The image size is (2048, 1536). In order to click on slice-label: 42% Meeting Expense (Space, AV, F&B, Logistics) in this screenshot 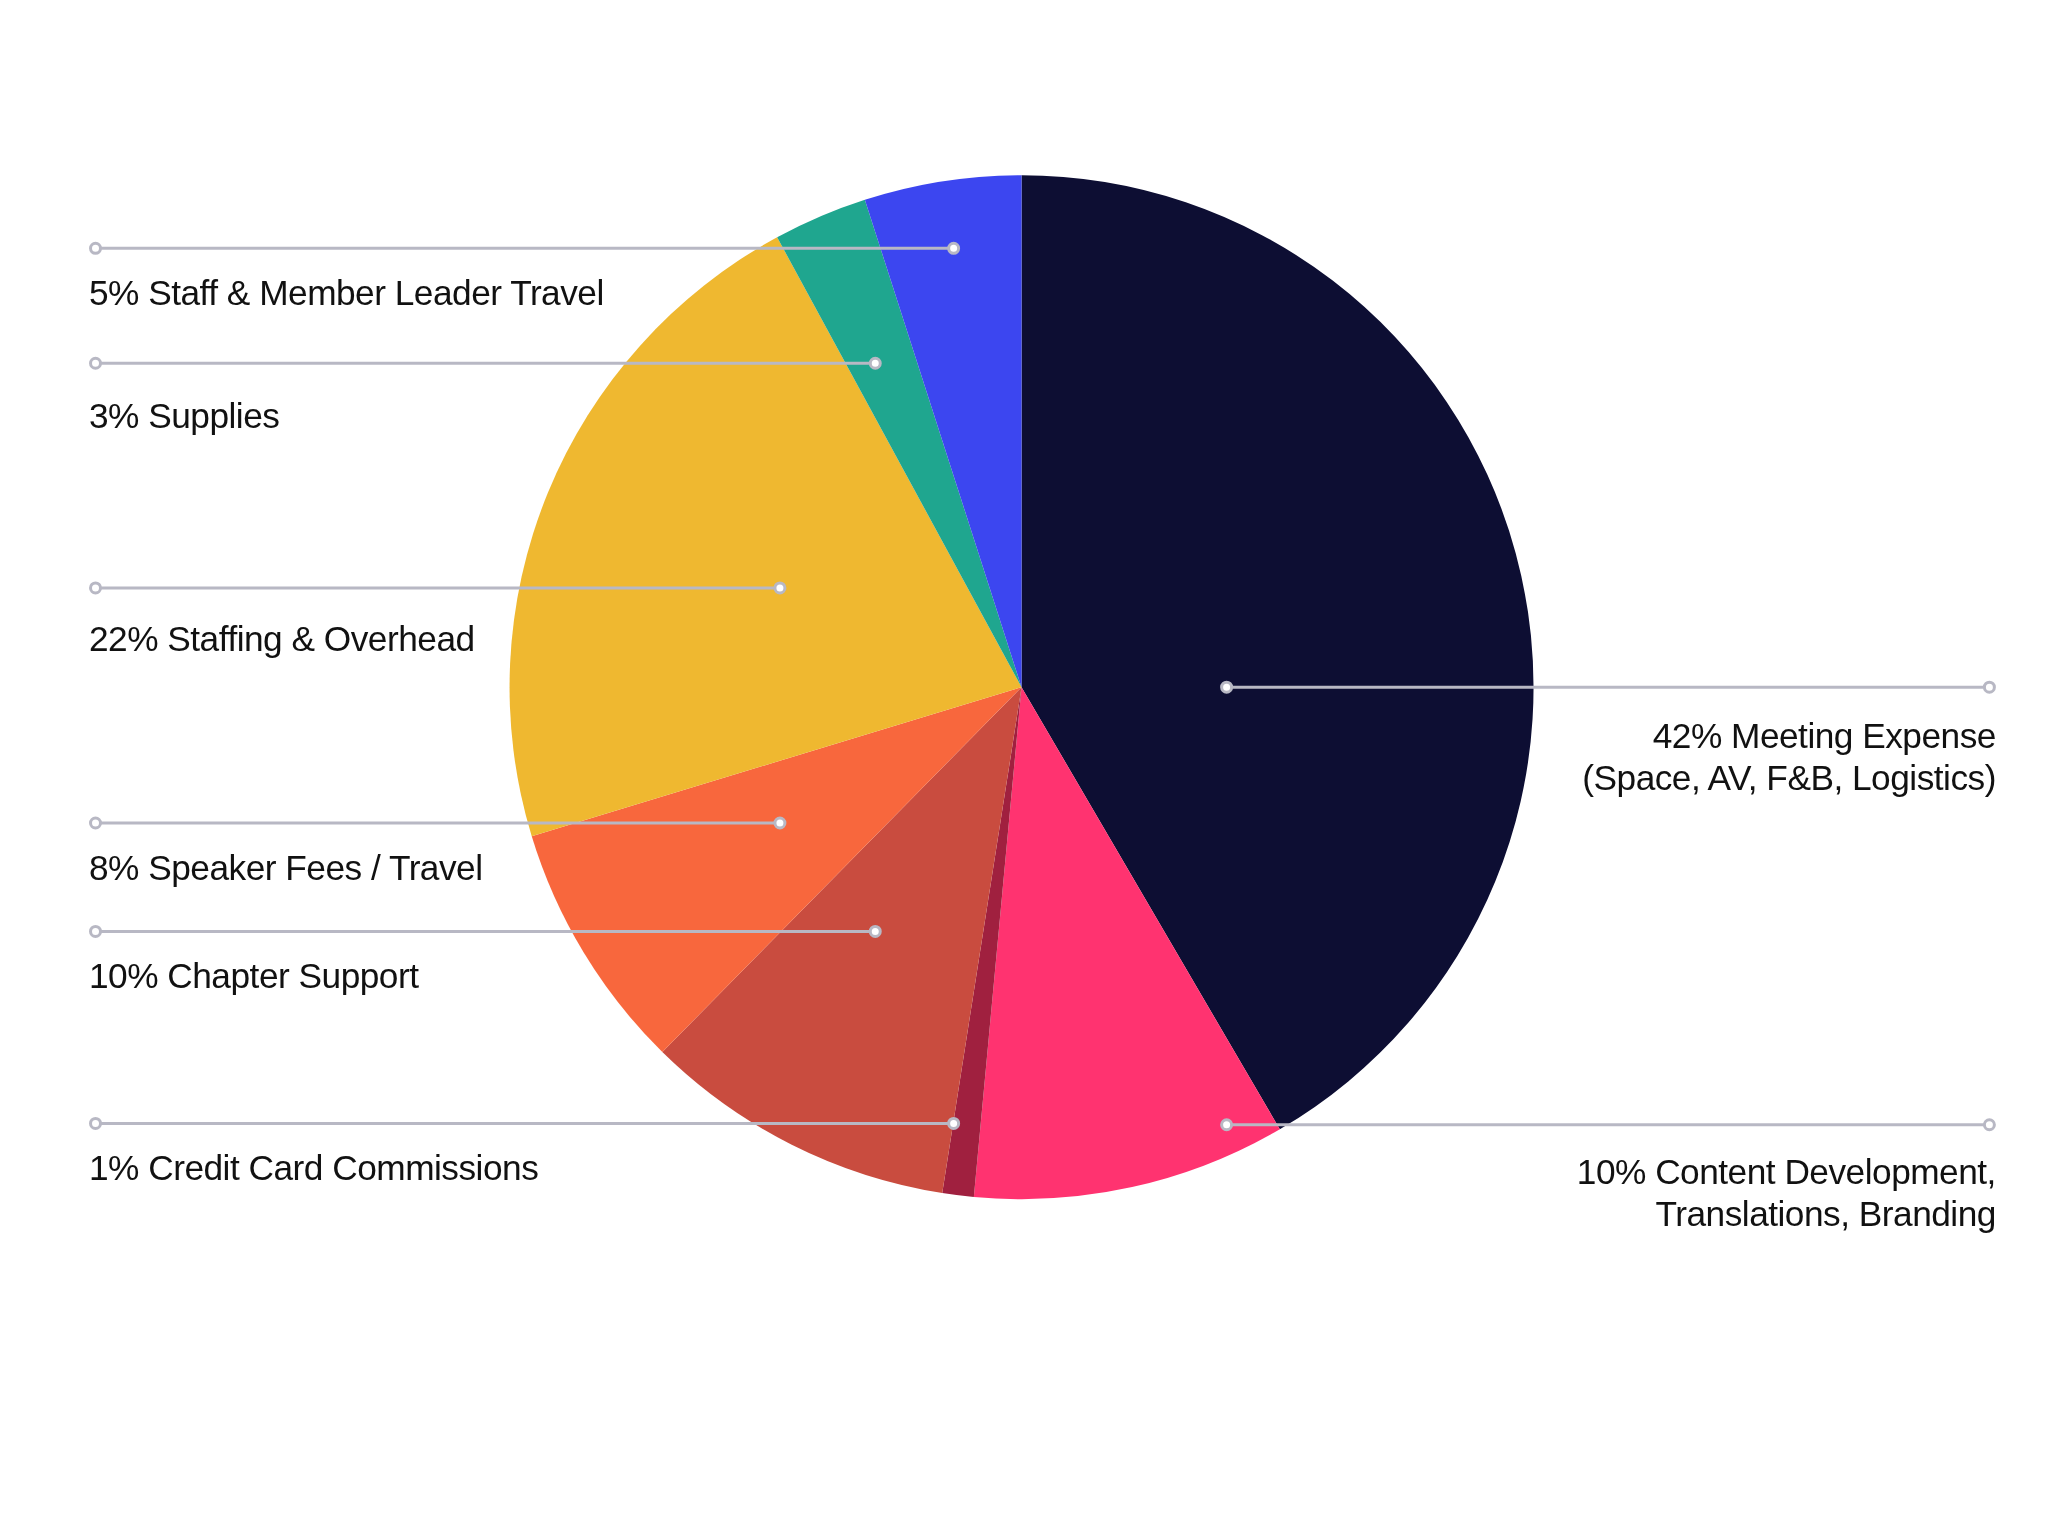, I will do `click(1789, 756)`.